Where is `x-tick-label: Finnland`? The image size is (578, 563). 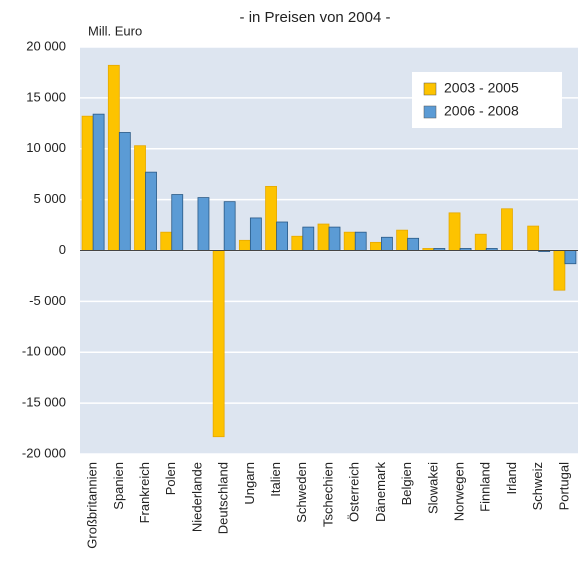 x-tick-label: Finnland is located at coordinates (485, 487).